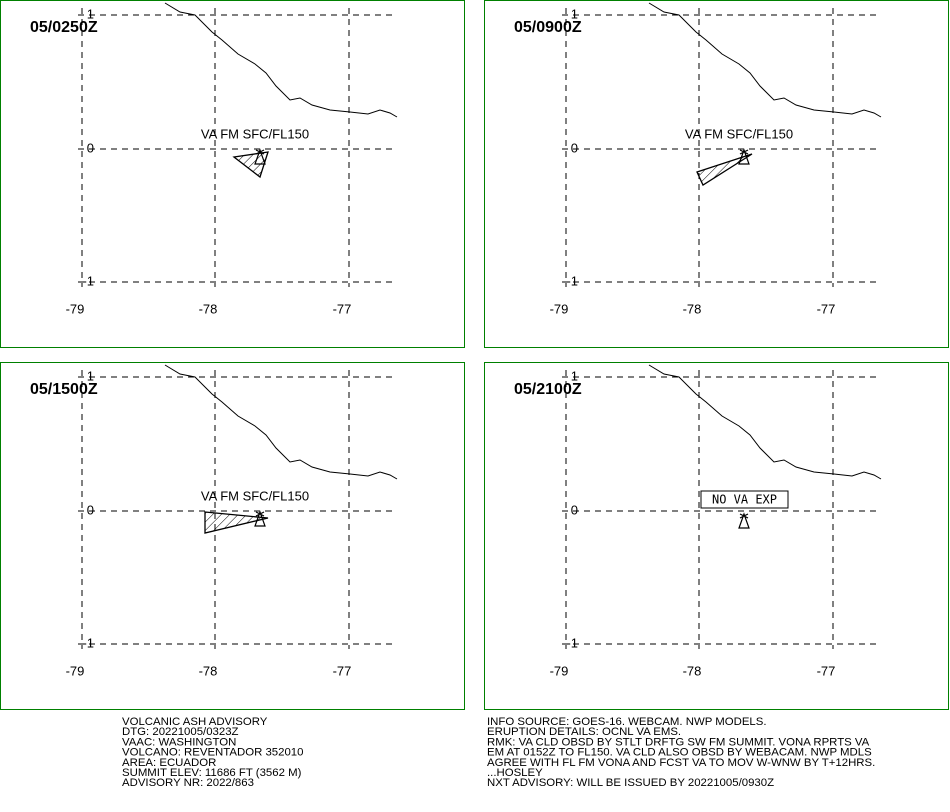 The width and height of the screenshot is (950, 812). What do you see at coordinates (584, 732) in the screenshot?
I see `advisory-line: ERUPTION DETAILS: OCNL VA EMS.` at bounding box center [584, 732].